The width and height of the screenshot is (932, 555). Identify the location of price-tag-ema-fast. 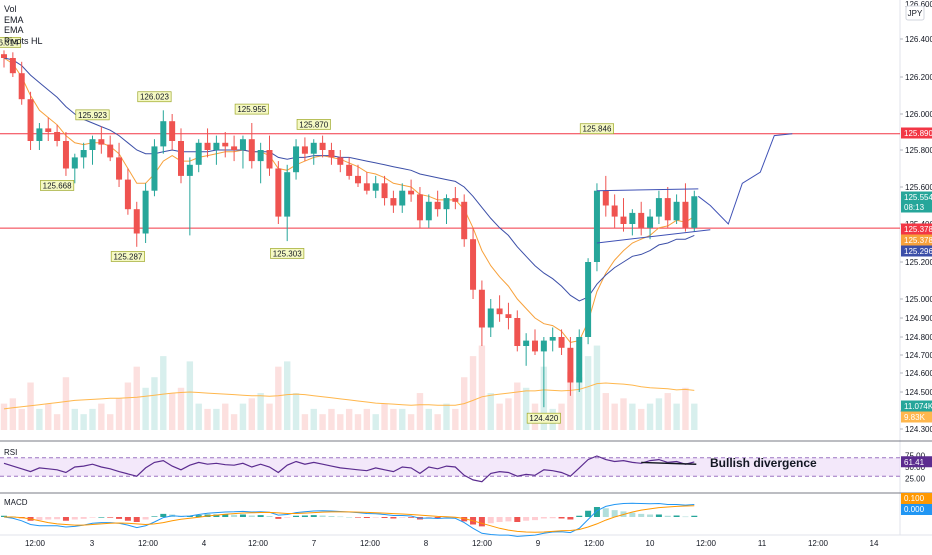
(916, 240).